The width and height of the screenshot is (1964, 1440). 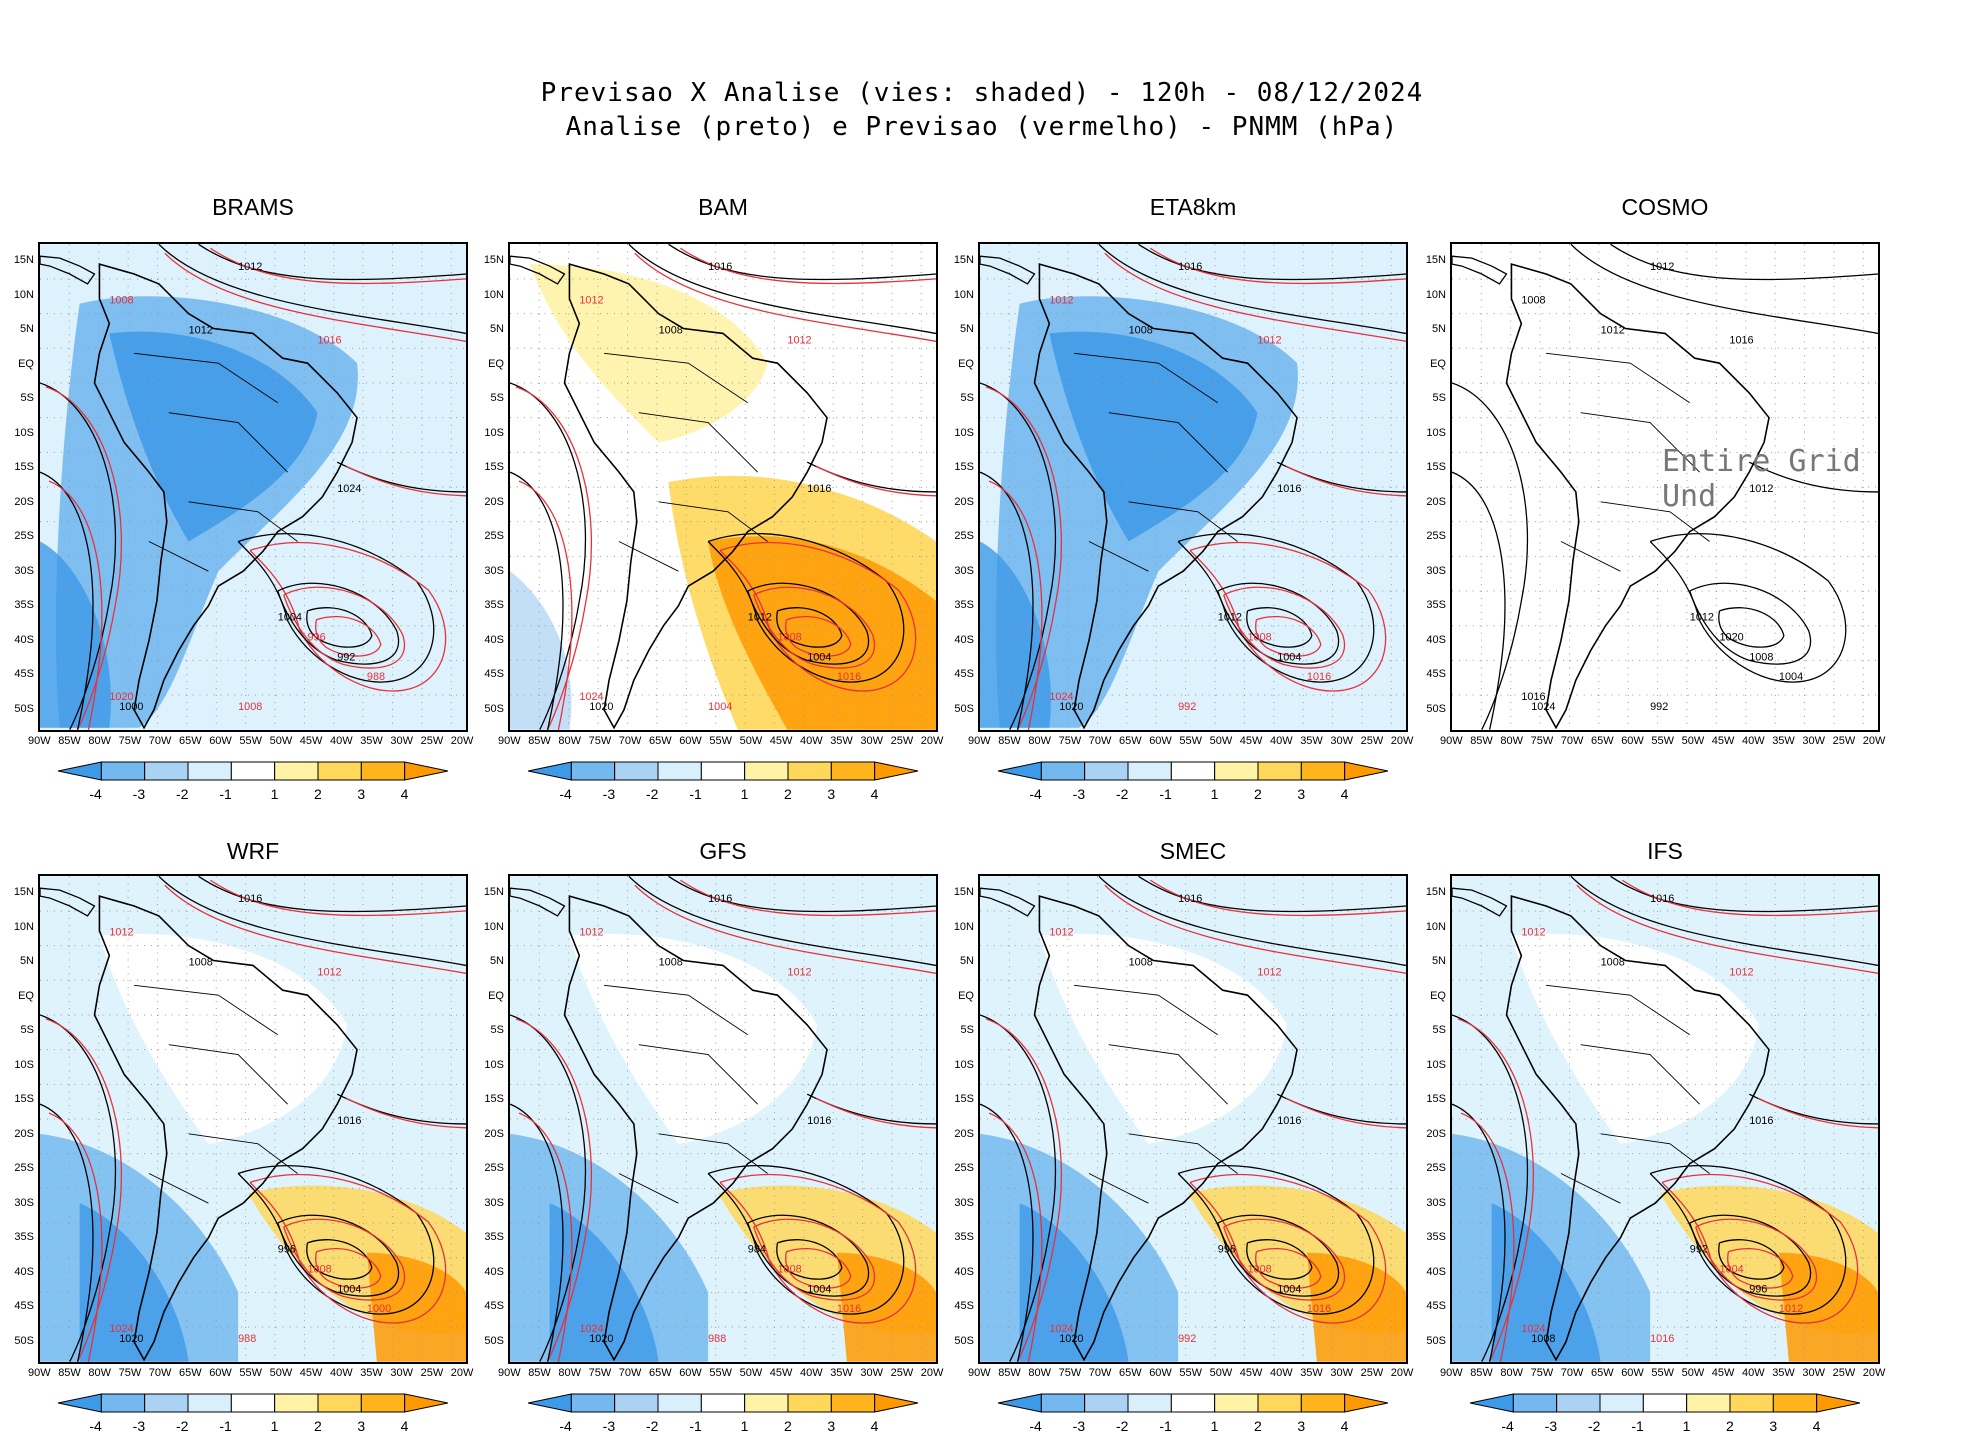 I want to click on colorbar-tick-label: 2, so click(x=318, y=1426).